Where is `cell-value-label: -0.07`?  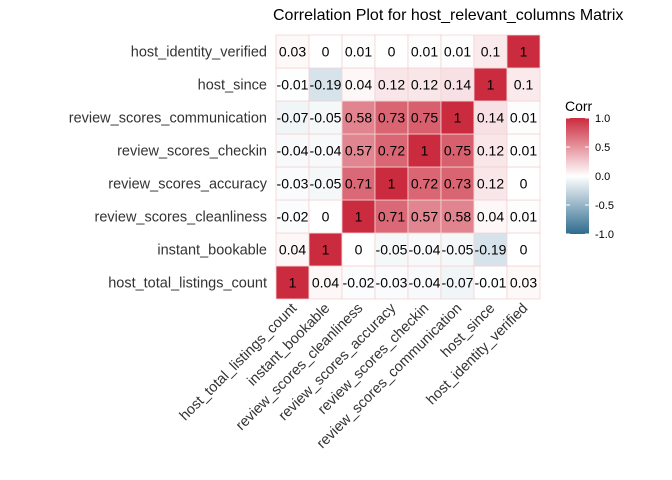 cell-value-label: -0.07 is located at coordinates (458, 283).